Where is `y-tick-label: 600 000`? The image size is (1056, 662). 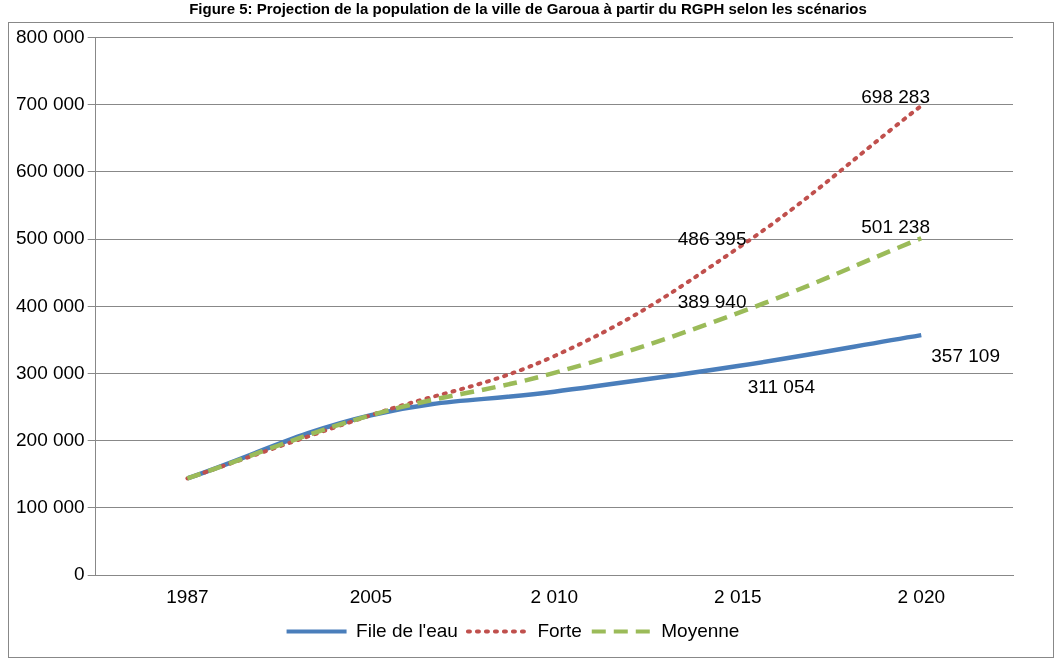 y-tick-label: 600 000 is located at coordinates (50, 171).